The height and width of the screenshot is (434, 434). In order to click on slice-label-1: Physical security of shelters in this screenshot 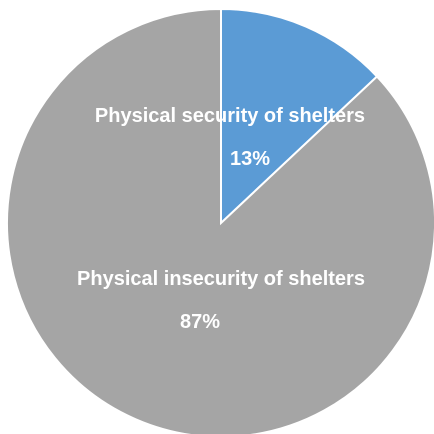, I will do `click(230, 116)`.